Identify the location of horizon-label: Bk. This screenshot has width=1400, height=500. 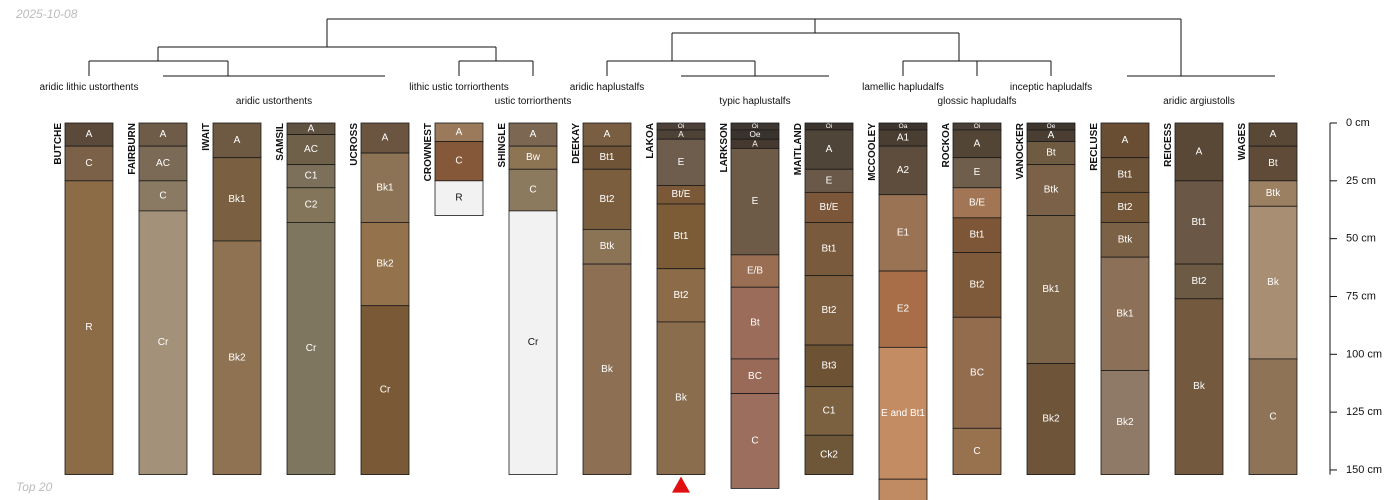
(1199, 386).